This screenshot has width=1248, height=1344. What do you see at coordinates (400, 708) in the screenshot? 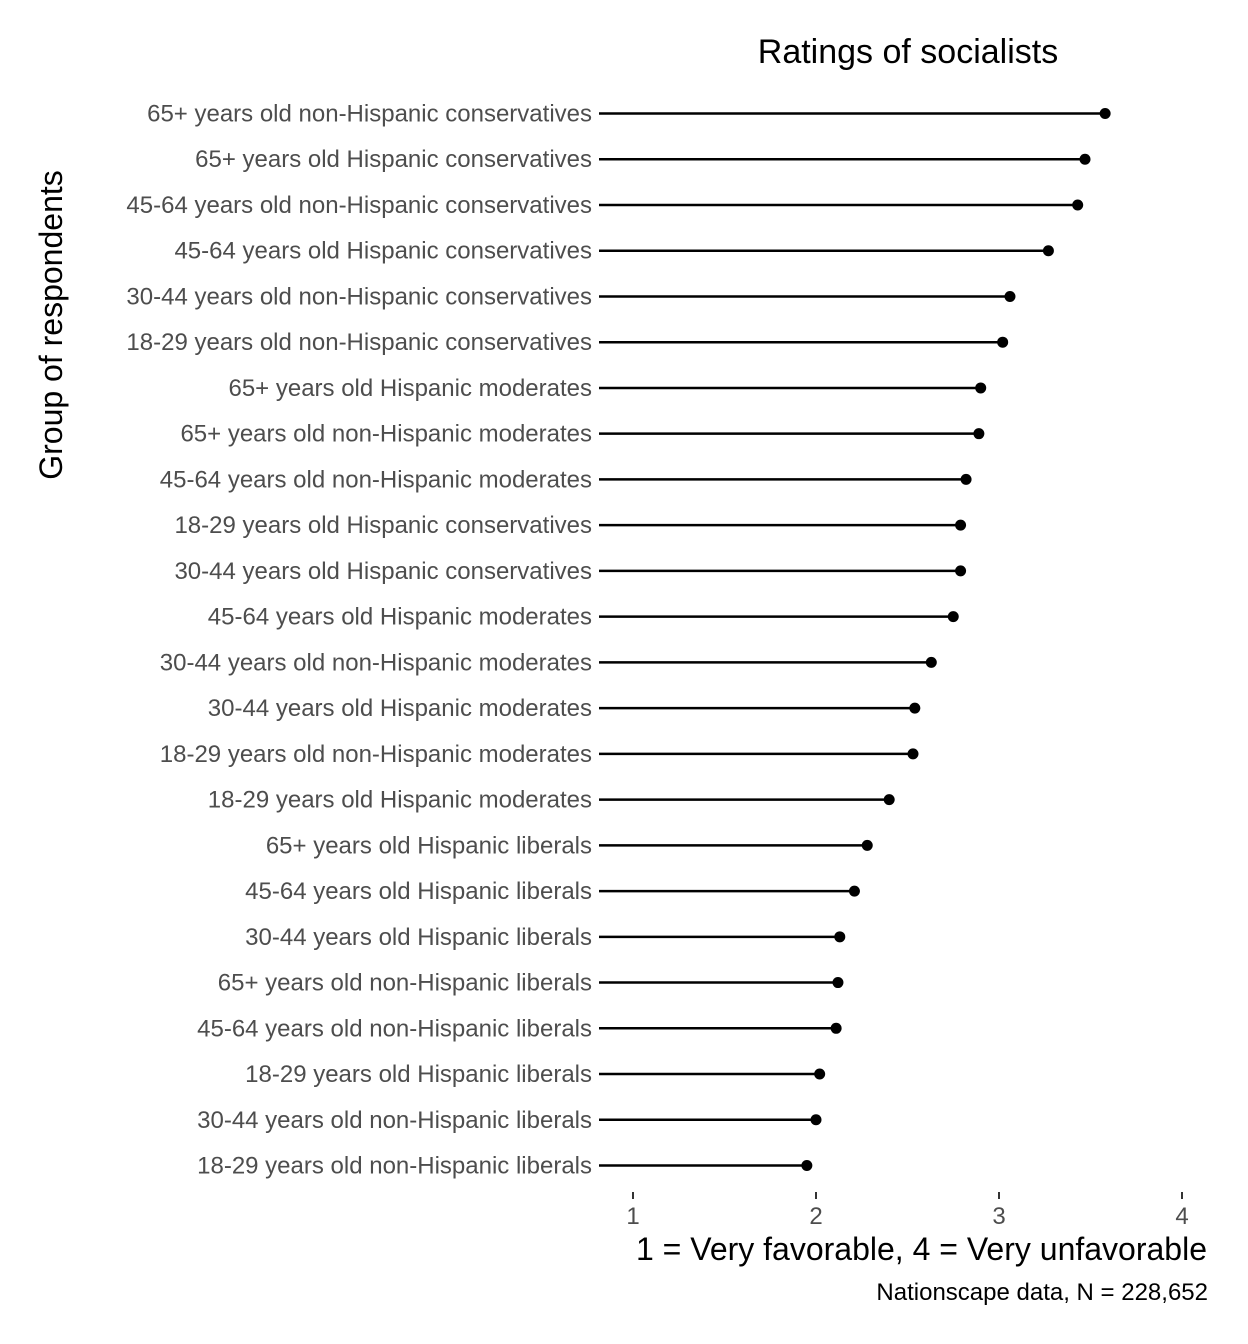
I see `category-label: 30-44 years old Hispanic moderates` at bounding box center [400, 708].